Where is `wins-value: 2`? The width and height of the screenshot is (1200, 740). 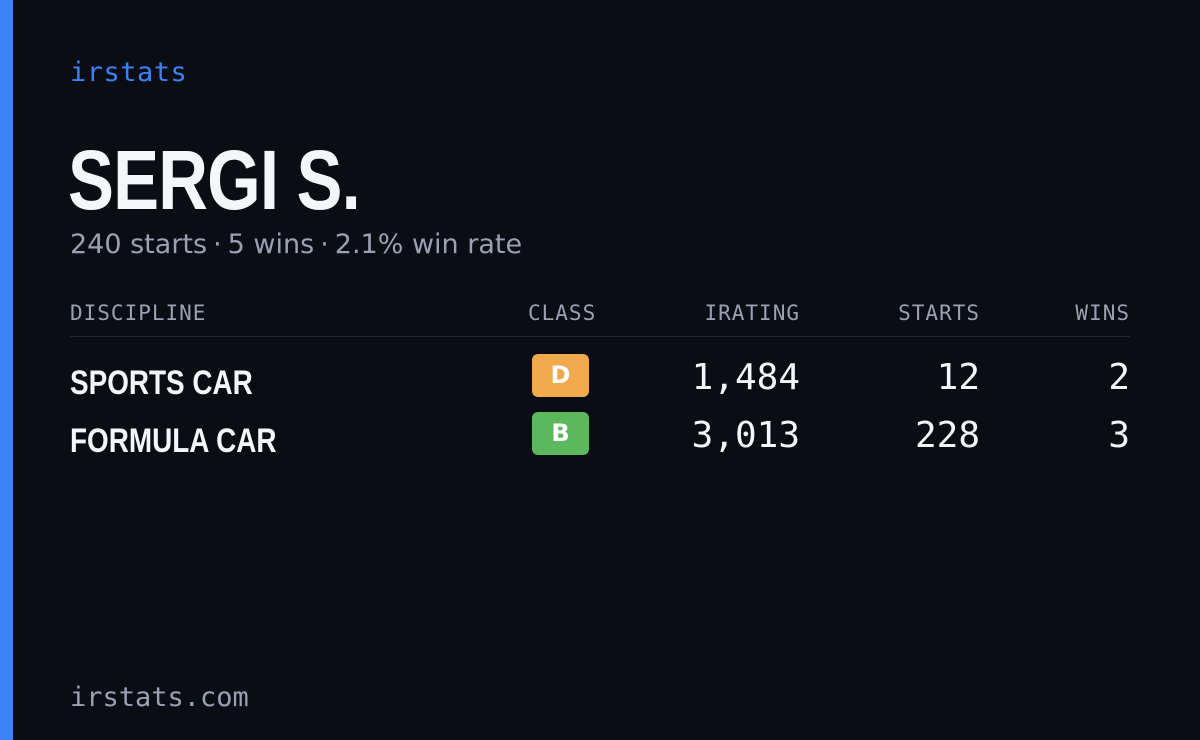
wins-value: 2 is located at coordinates (1119, 377).